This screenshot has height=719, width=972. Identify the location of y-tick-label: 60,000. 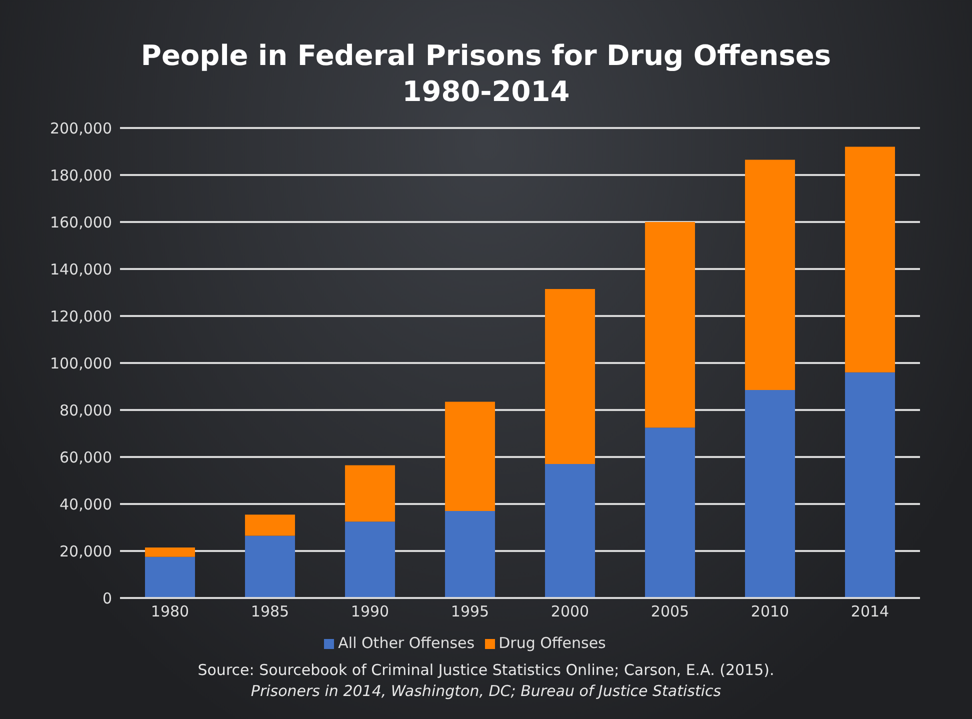
(86, 457).